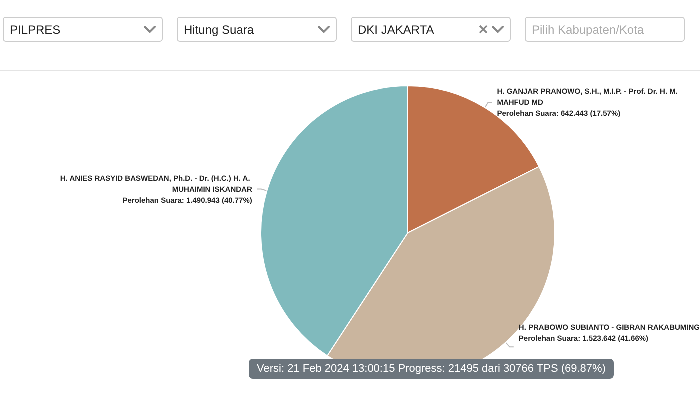 The height and width of the screenshot is (393, 700). Describe the element at coordinates (36, 29) in the screenshot. I see `text: PILPRES` at that location.